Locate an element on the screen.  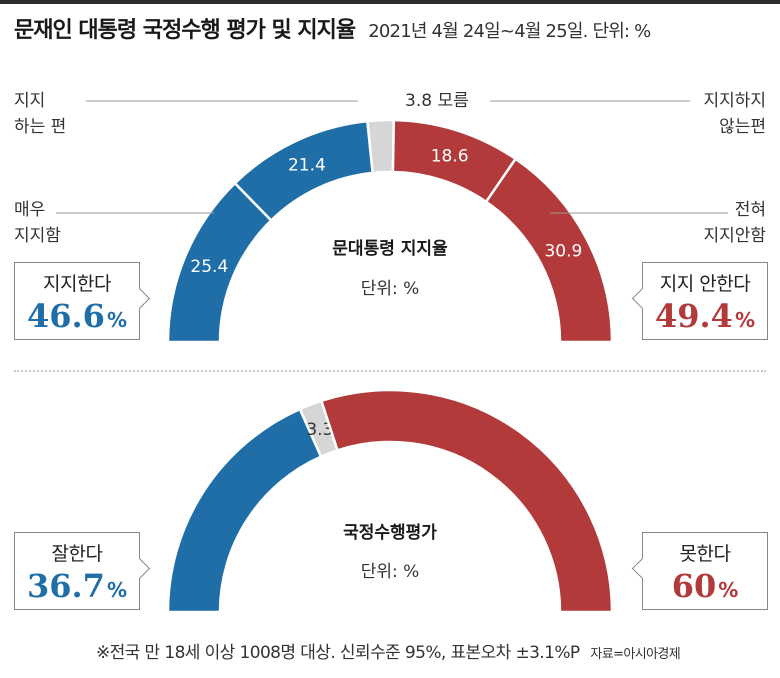
good-summary-label: 잘한다 is located at coordinates (77, 554).